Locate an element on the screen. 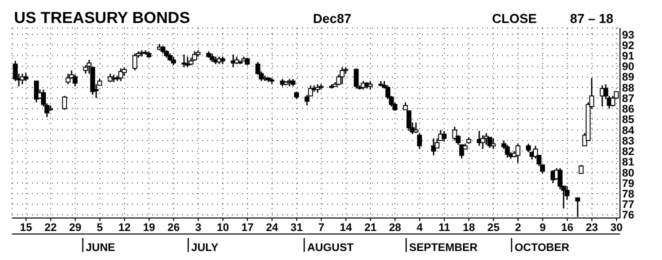 The width and height of the screenshot is (662, 260). x-tick-label: 21 is located at coordinates (370, 228).